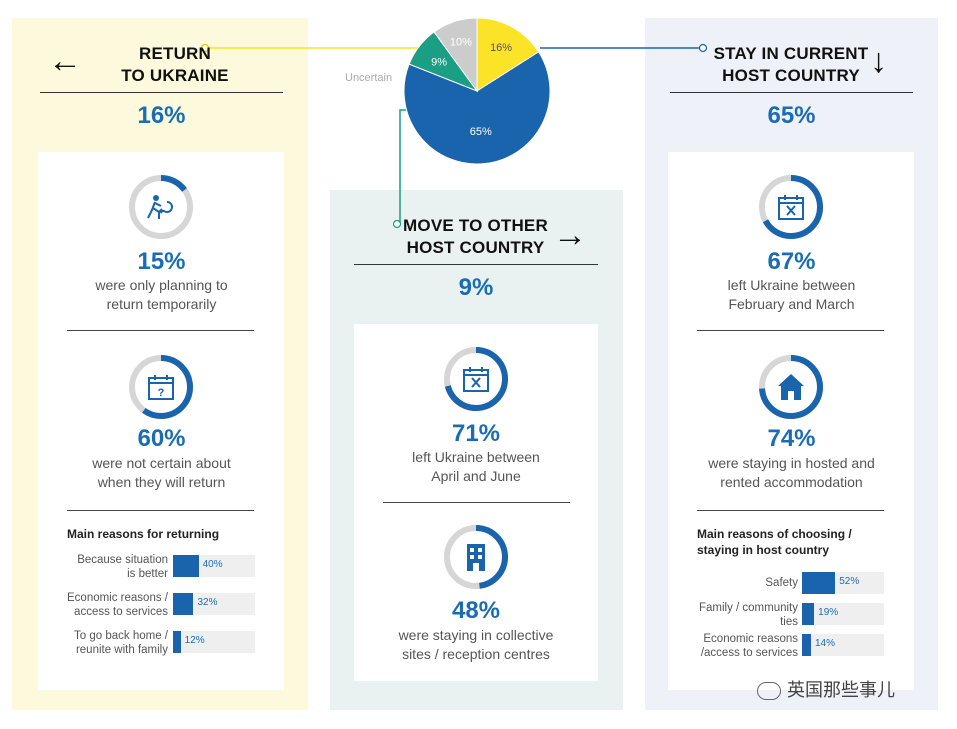 The width and height of the screenshot is (957, 729). What do you see at coordinates (750, 639) in the screenshot?
I see `stay-reason-label-3-line1: Economic reasons` at bounding box center [750, 639].